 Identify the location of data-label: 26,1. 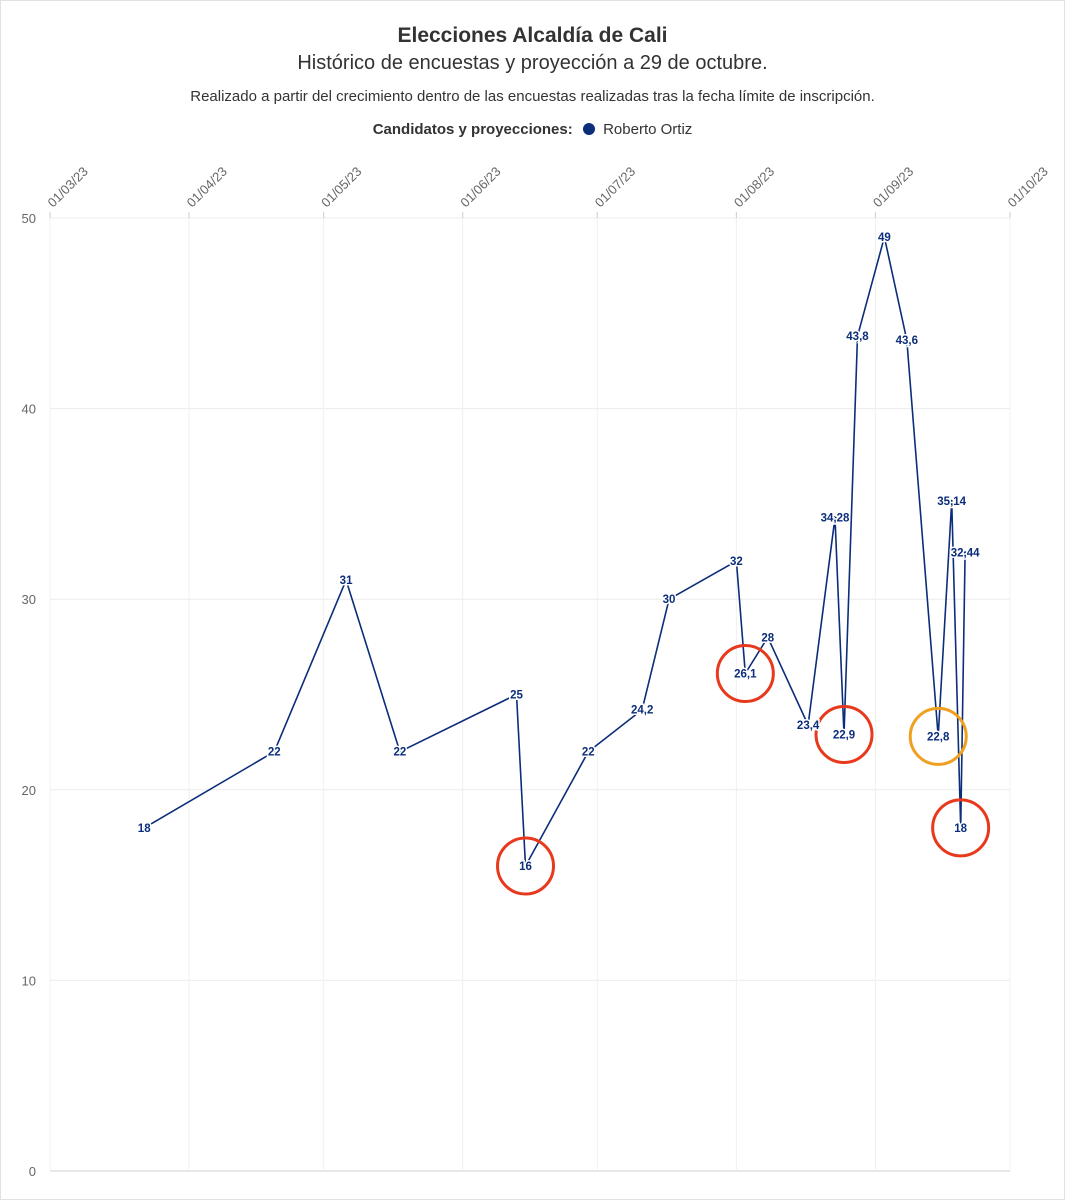
(745, 675).